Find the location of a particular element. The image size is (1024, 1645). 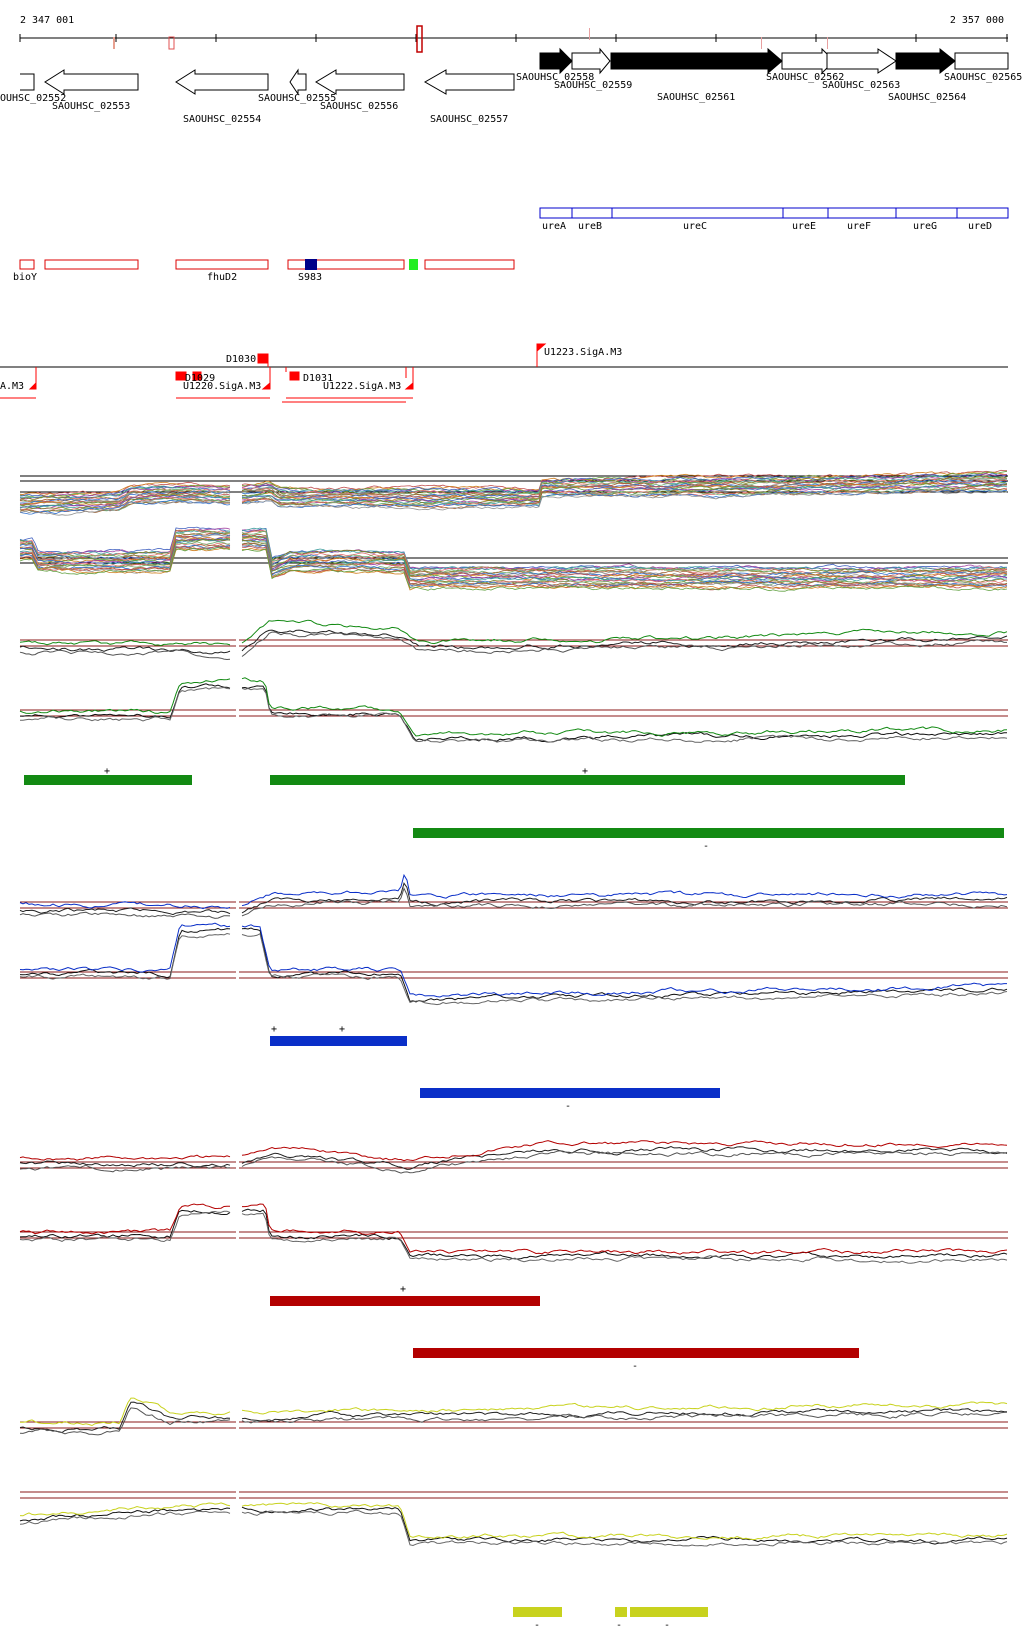

ure-label: ureA is located at coordinates (554, 226).